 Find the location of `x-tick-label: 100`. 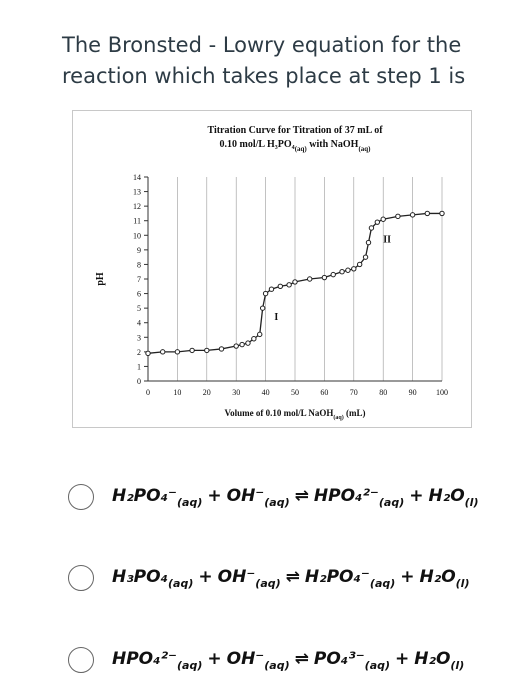

x-tick-label: 100 is located at coordinates (442, 392).